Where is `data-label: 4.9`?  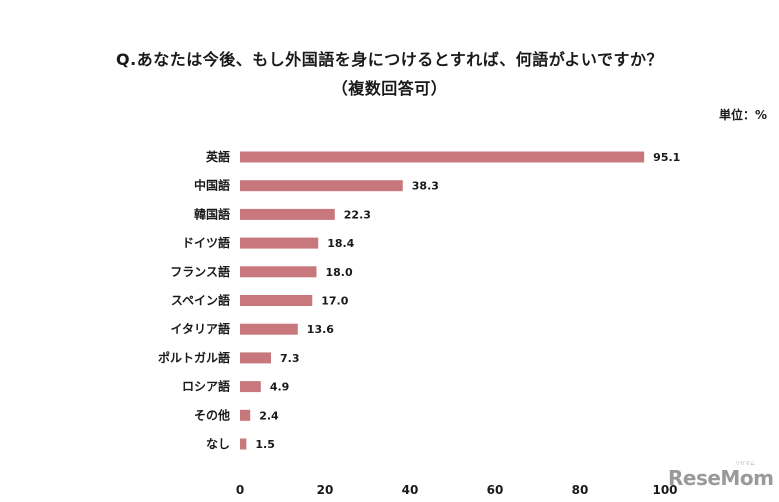 data-label: 4.9 is located at coordinates (280, 387).